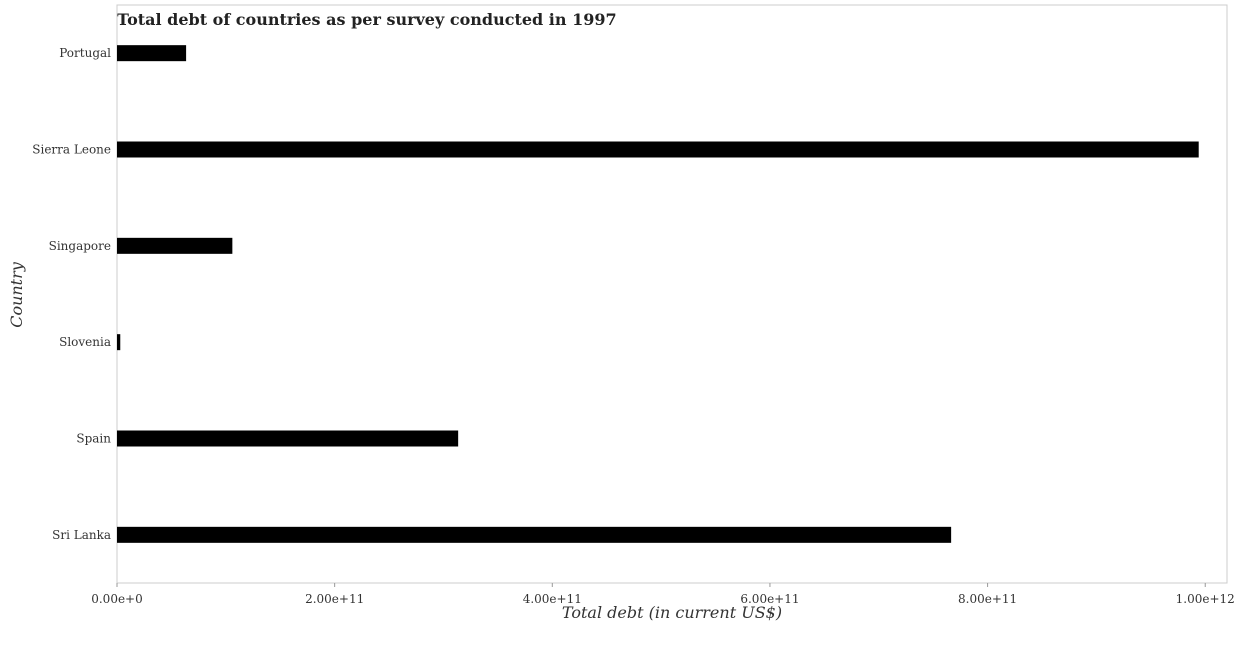 This screenshot has height=650, width=1234. I want to click on x-axis-label: Total debt (in current US$), so click(672, 612).